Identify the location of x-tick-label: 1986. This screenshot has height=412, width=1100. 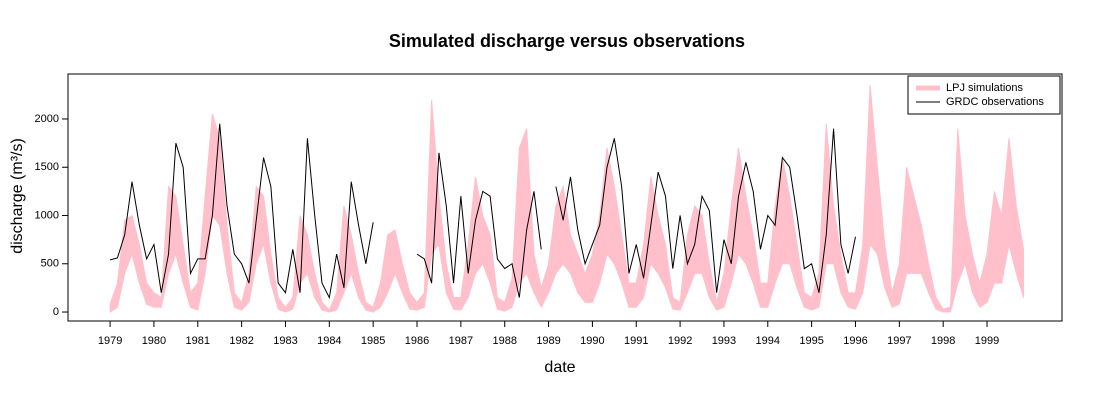
(417, 341).